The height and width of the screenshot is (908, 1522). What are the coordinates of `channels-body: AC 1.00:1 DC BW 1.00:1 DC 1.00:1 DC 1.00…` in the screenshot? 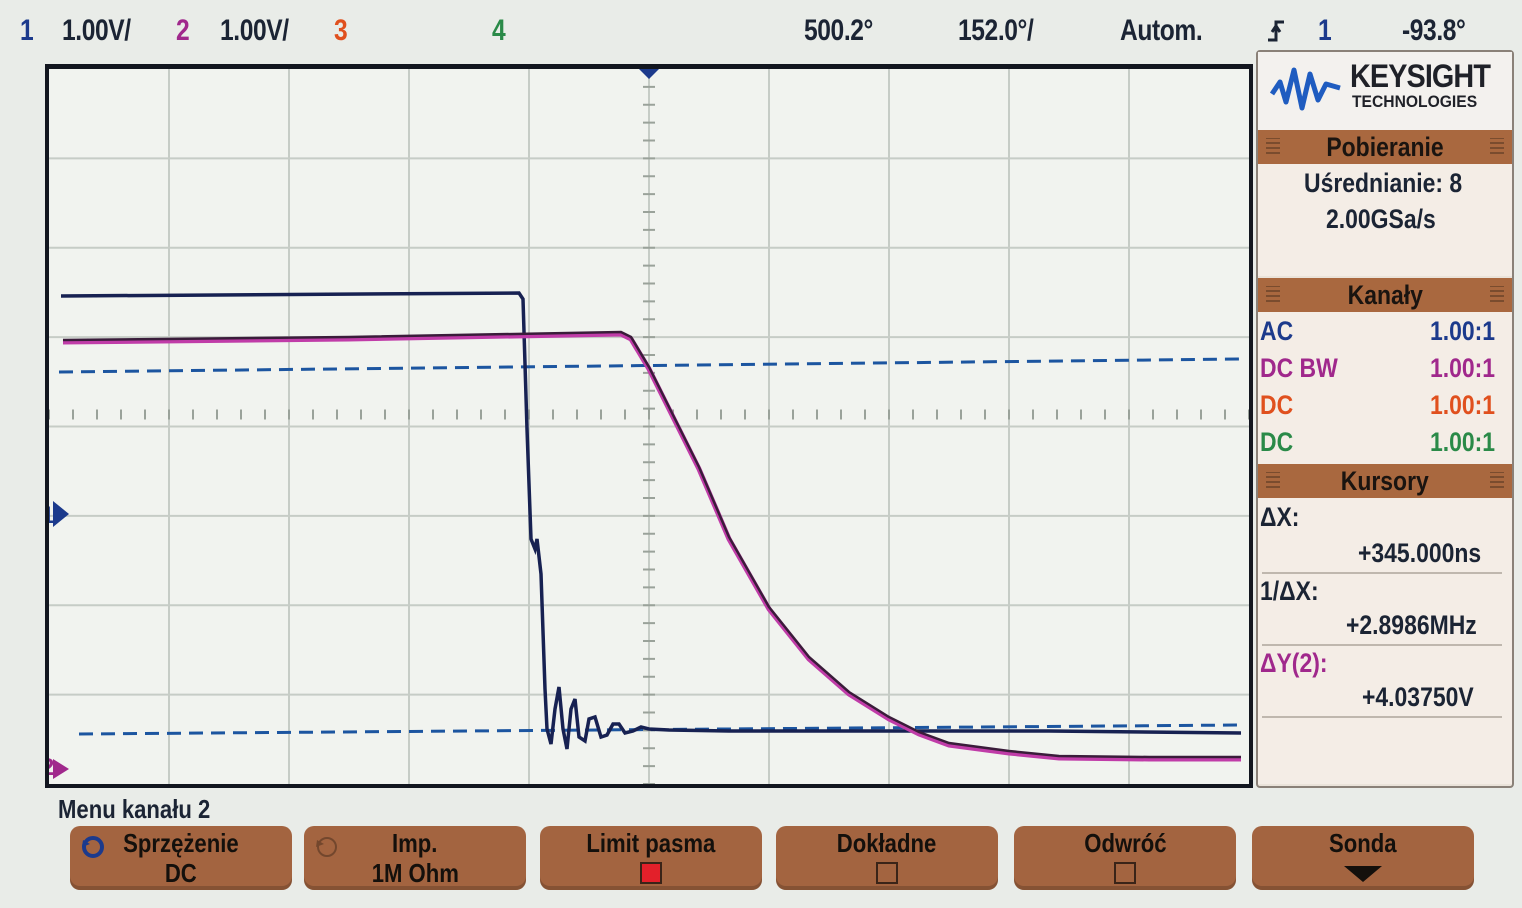 It's located at (1385, 388).